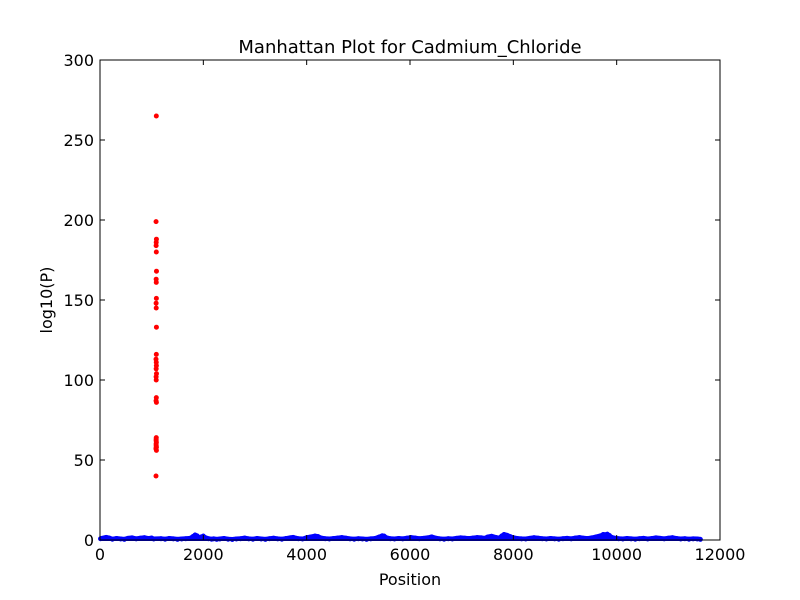 This screenshot has height=600, width=800. What do you see at coordinates (306, 554) in the screenshot?
I see `x-tick-label: 4000` at bounding box center [306, 554].